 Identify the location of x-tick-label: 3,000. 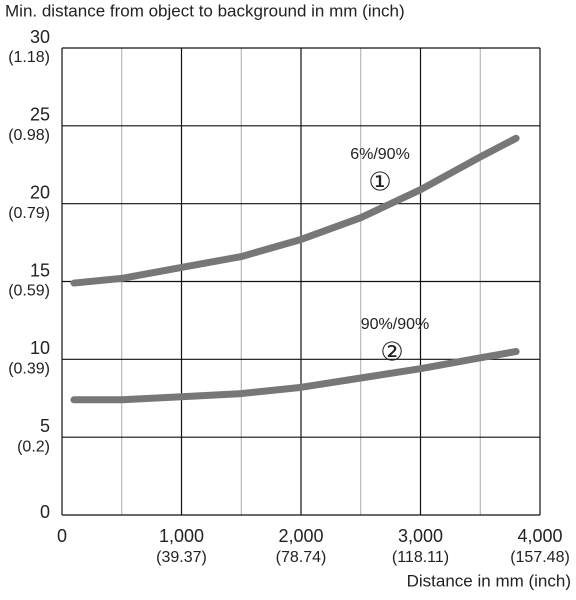
(420, 536).